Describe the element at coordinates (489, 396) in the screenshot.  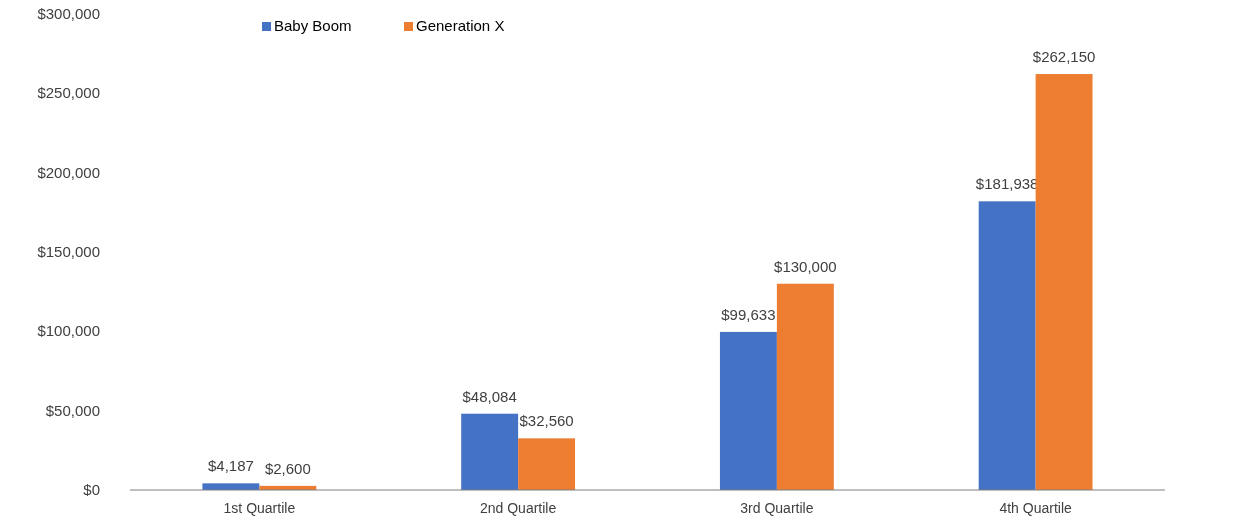
I see `text: $48,084` at that location.